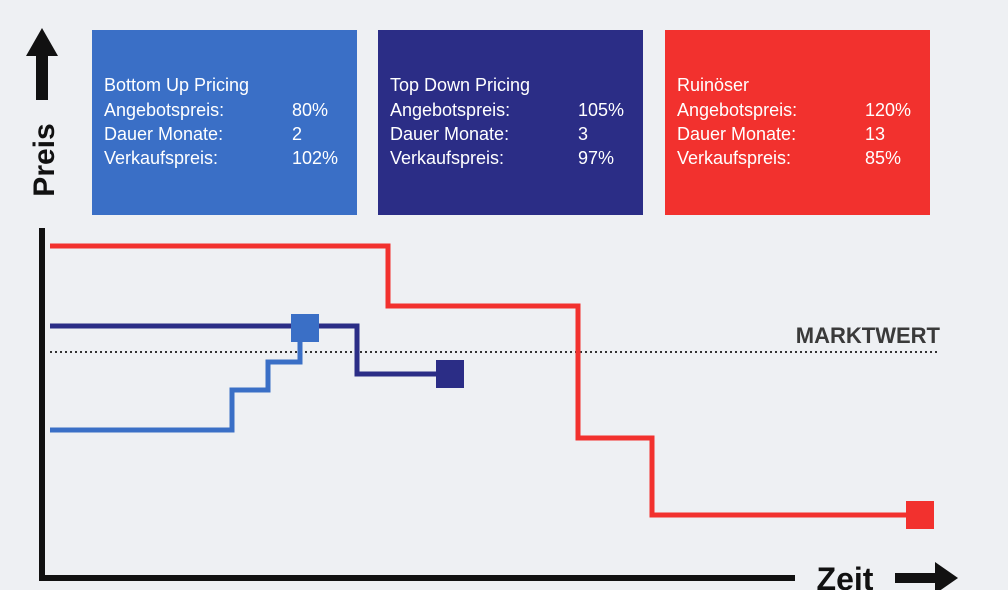 The height and width of the screenshot is (590, 1008). Describe the element at coordinates (920, 515) in the screenshot. I see `marker-ruinoes` at that location.